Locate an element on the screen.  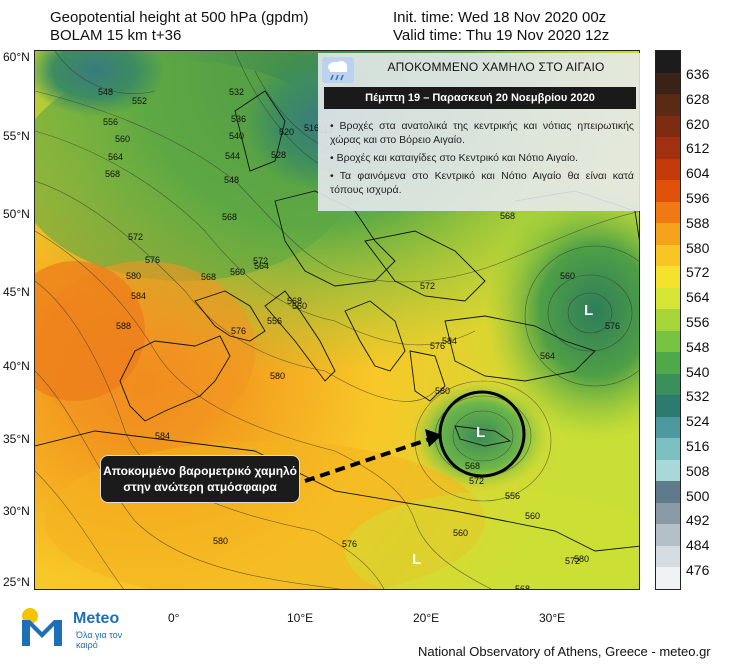
rain-cloud-icon is located at coordinates (338, 70).